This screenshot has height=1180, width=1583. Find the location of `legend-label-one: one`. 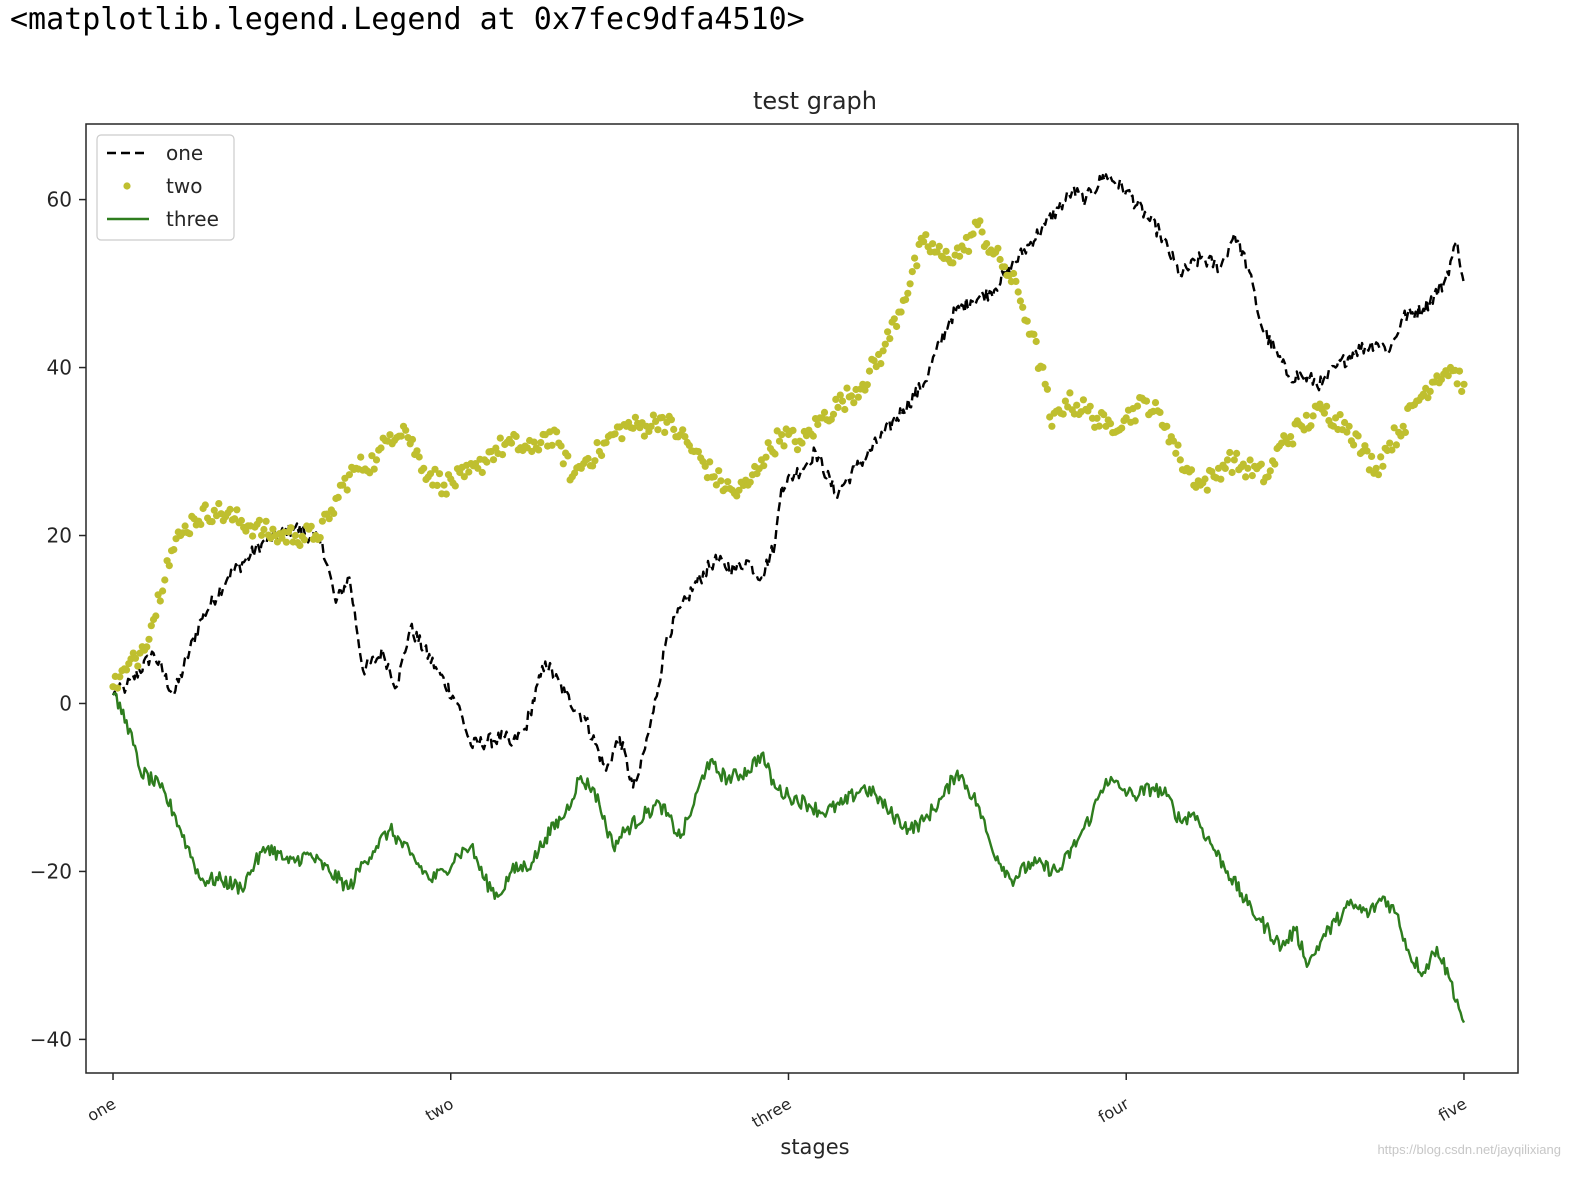

legend-label-one: one is located at coordinates (184, 153).